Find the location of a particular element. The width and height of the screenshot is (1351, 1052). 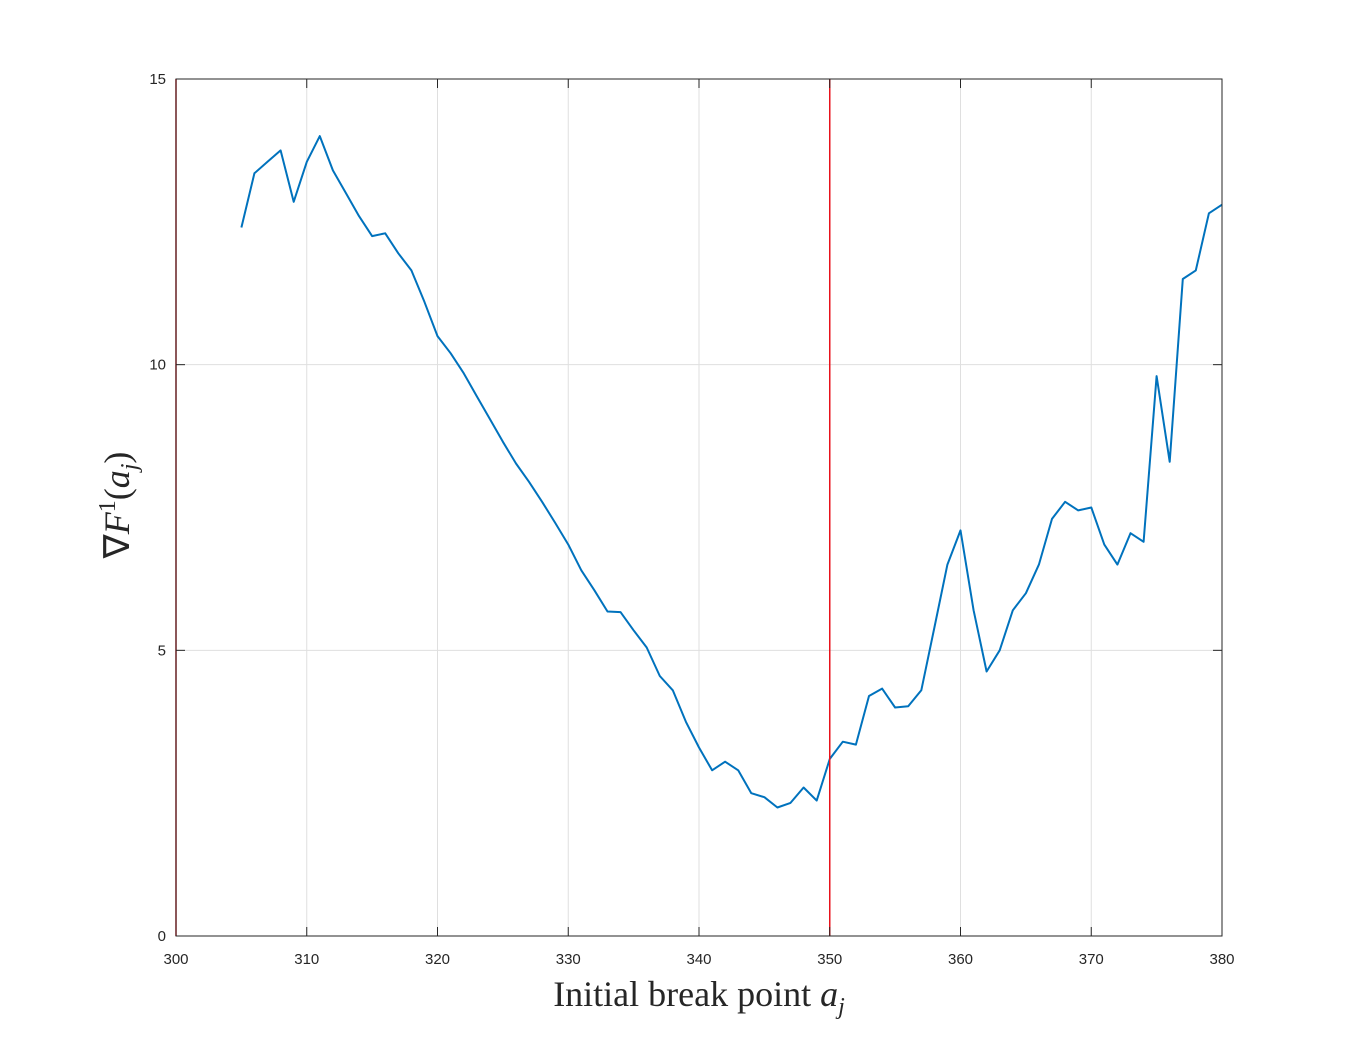

x-tick-label-300: 300 is located at coordinates (175, 959).